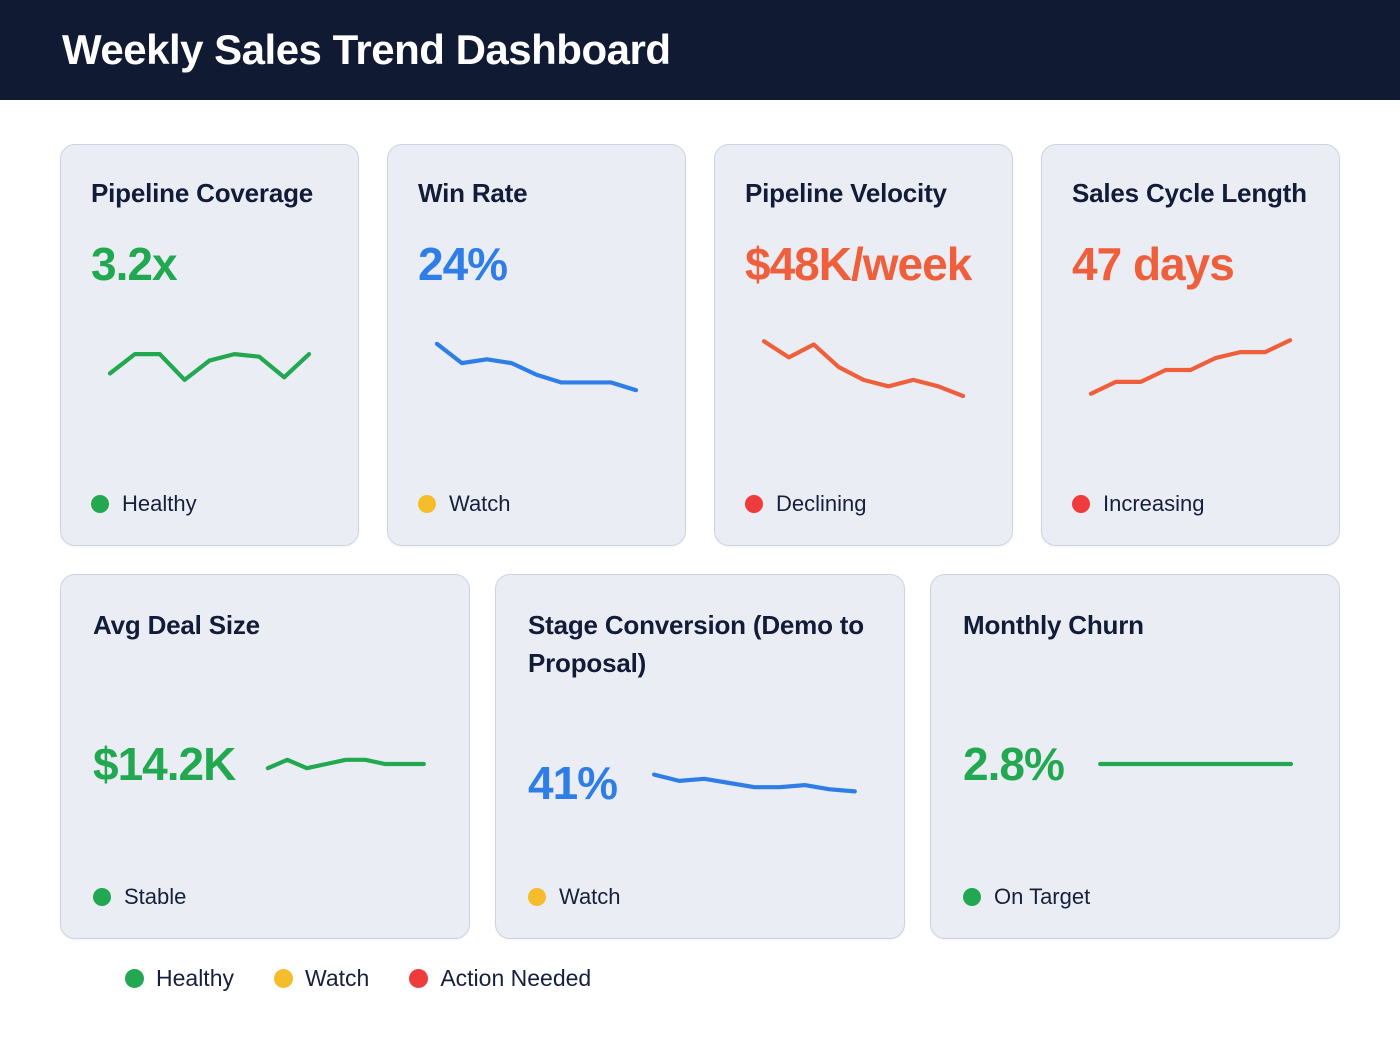 The image size is (1400, 1045). What do you see at coordinates (700, 50) in the screenshot?
I see `dashboard-header: Weekly Sales Trend Dashboard` at bounding box center [700, 50].